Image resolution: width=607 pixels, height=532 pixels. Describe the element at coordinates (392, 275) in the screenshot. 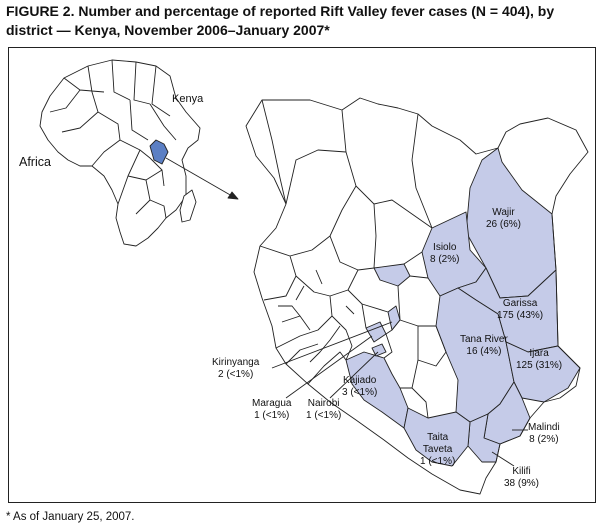

I see `district-laikipia-strip` at that location.